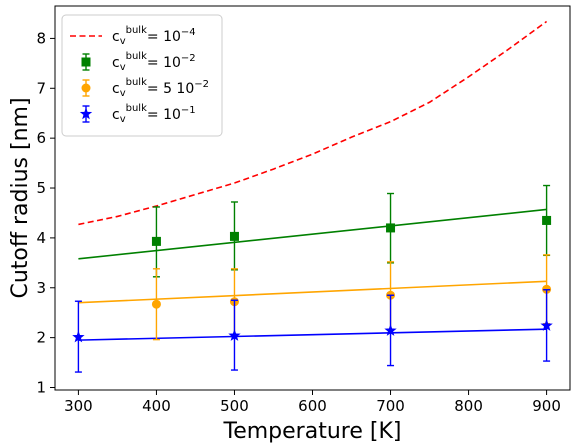  What do you see at coordinates (312, 406) in the screenshot?
I see `x-tick-label: 600` at bounding box center [312, 406].